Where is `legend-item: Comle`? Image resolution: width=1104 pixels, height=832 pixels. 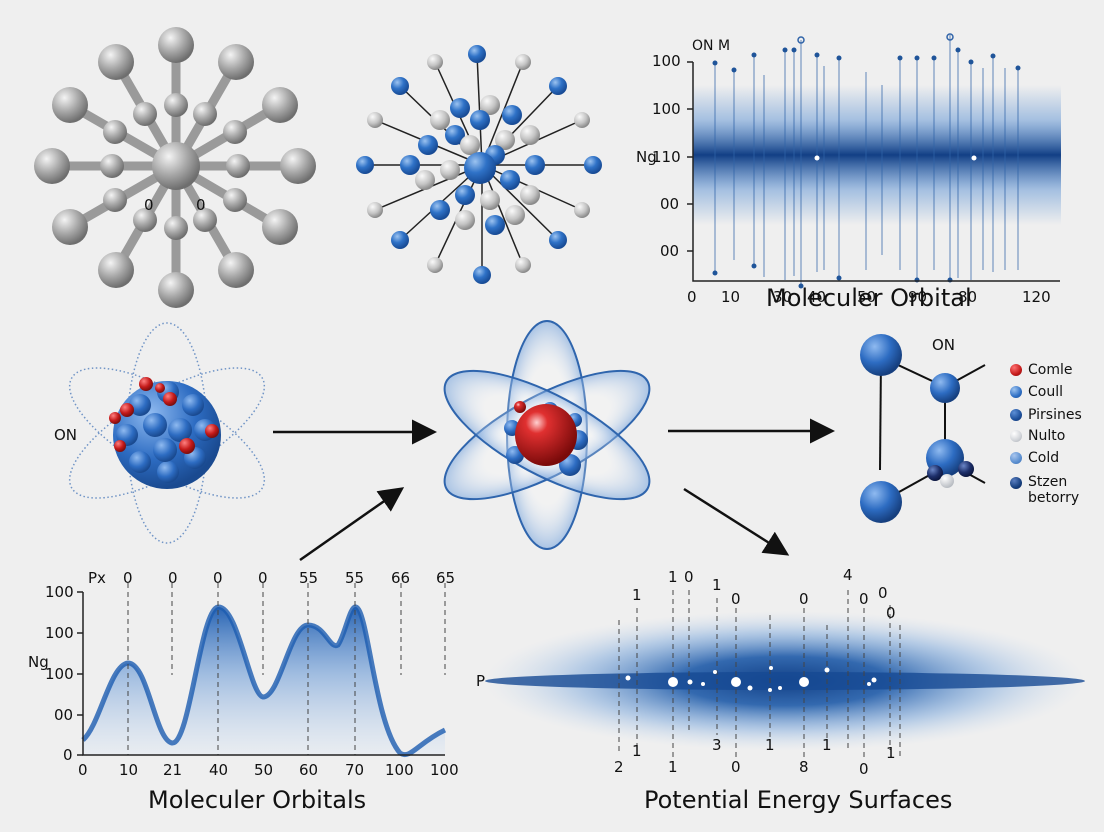 legend-item: Comle is located at coordinates (1041, 370).